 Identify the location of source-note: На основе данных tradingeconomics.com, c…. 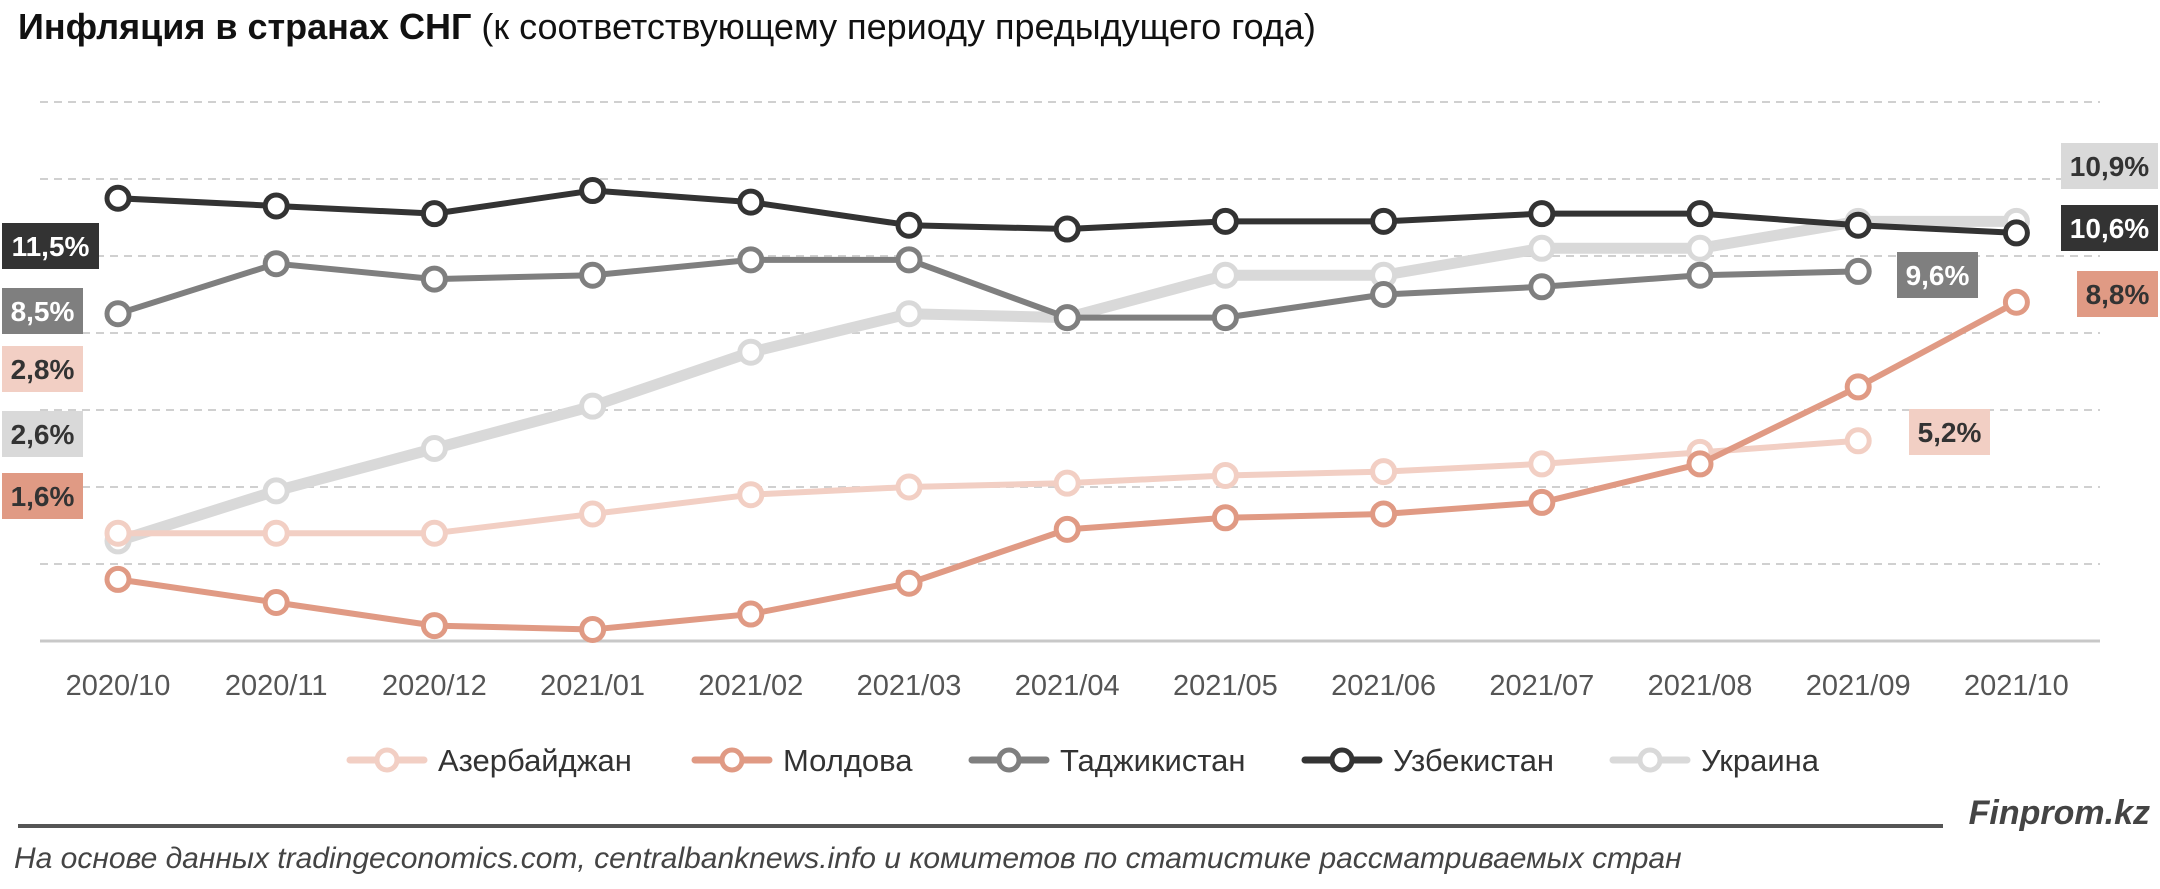
(848, 858).